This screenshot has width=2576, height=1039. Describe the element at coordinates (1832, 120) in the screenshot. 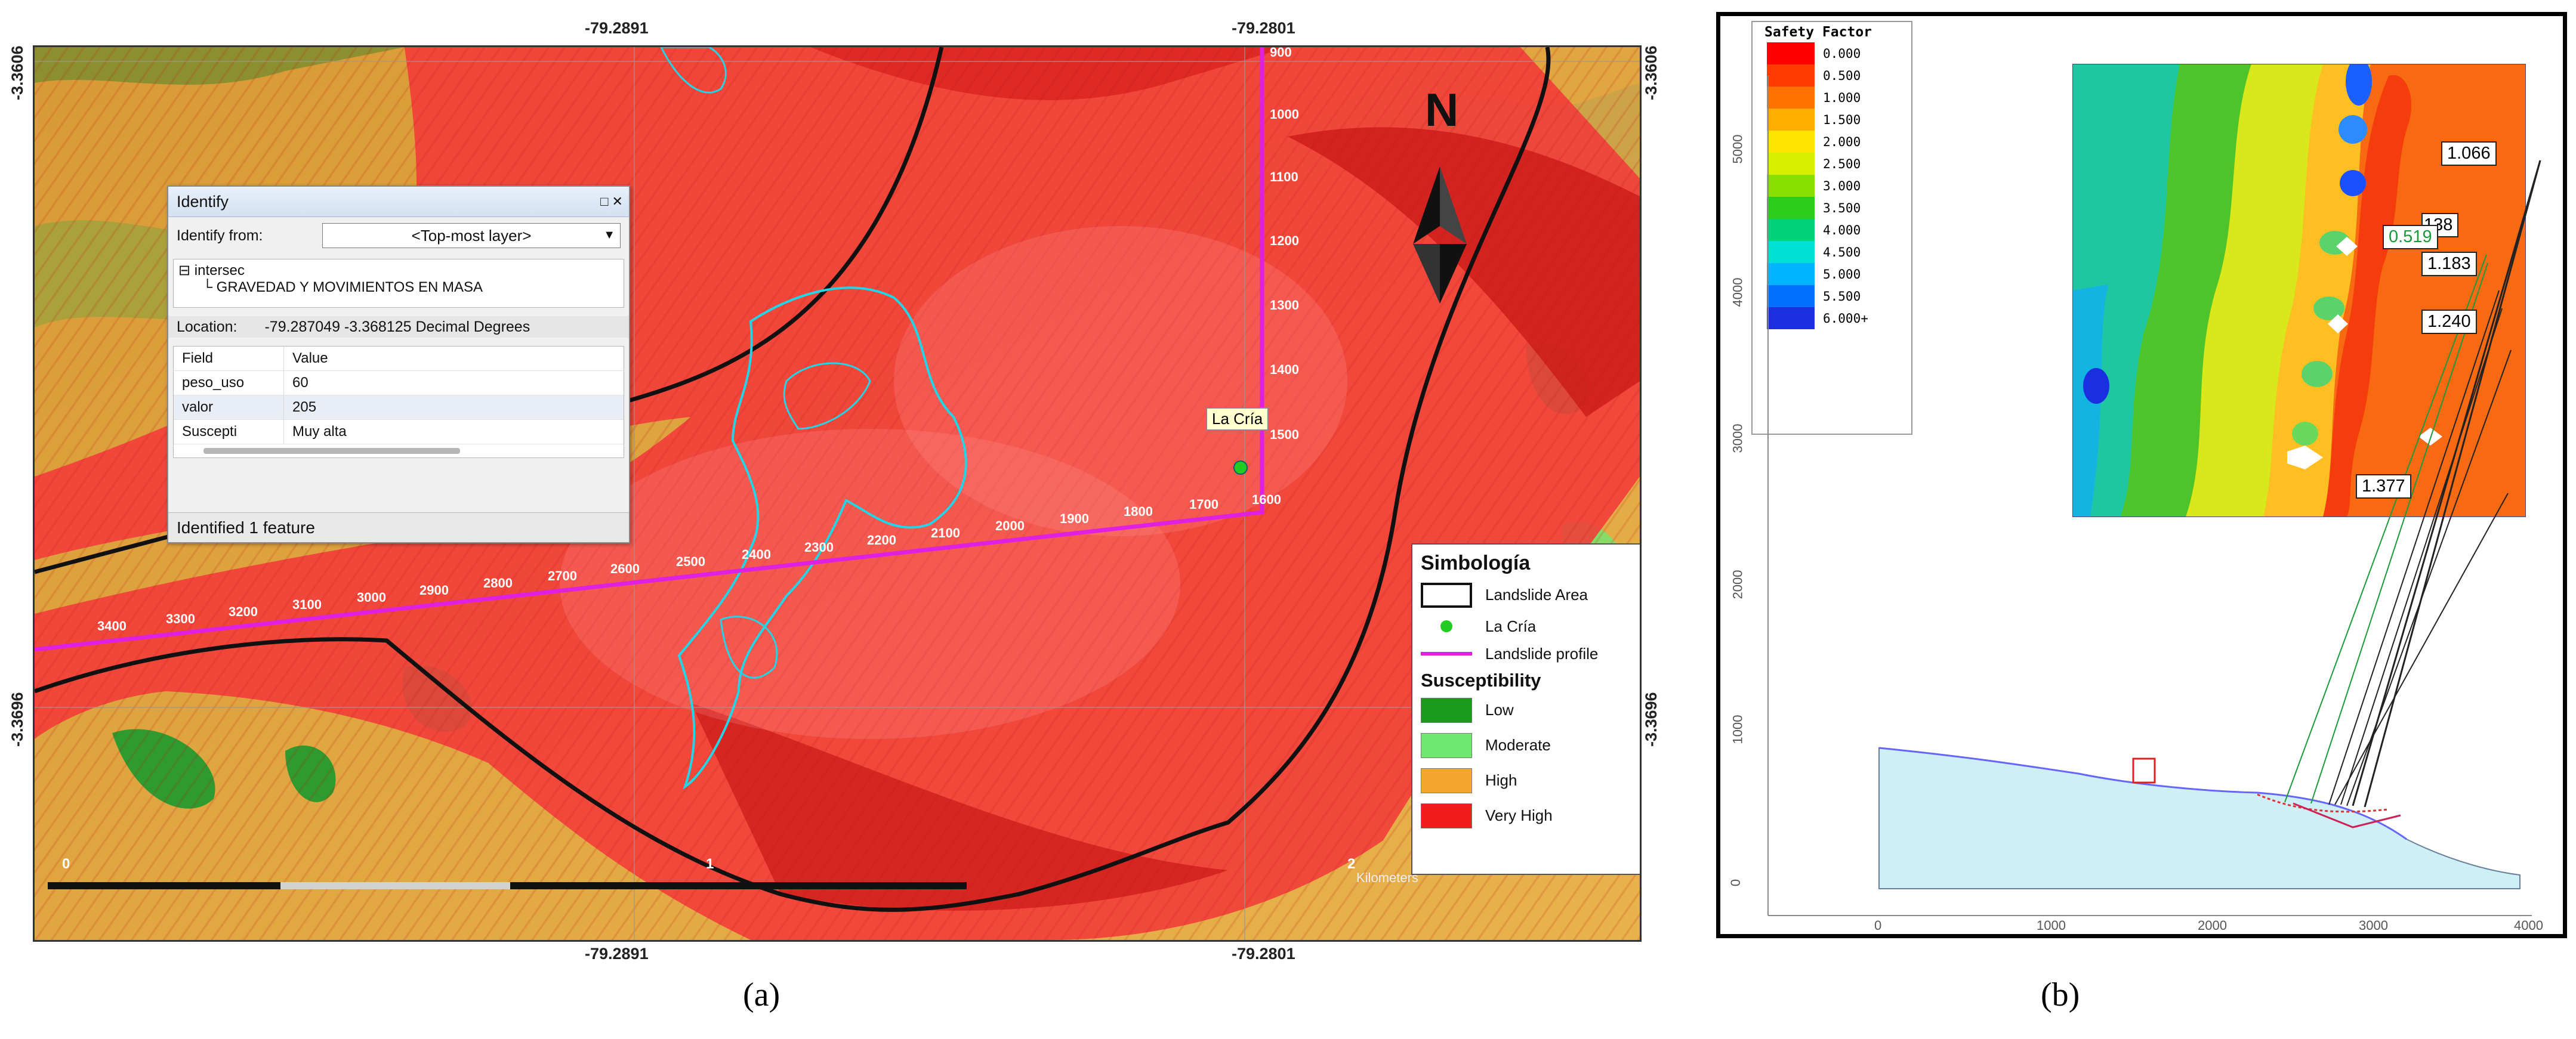

I see `sf-legend-row: 1.500` at that location.